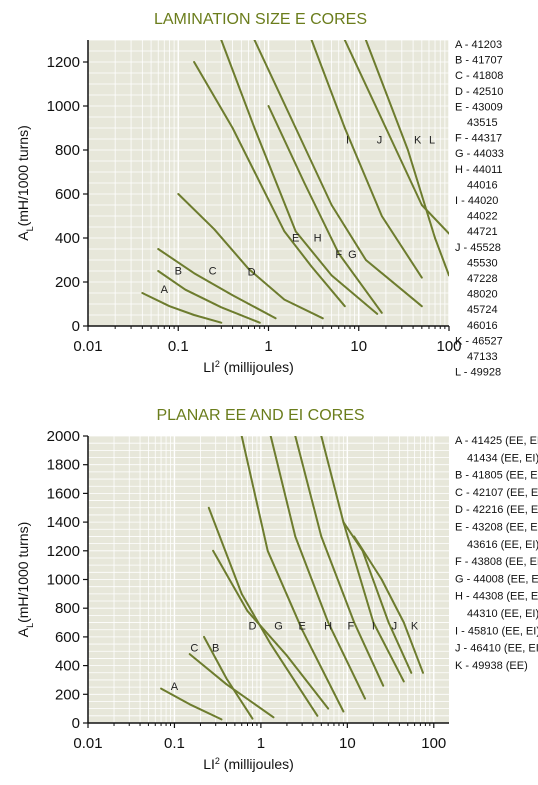  I want to click on legend-item: 47133, so click(482, 357).